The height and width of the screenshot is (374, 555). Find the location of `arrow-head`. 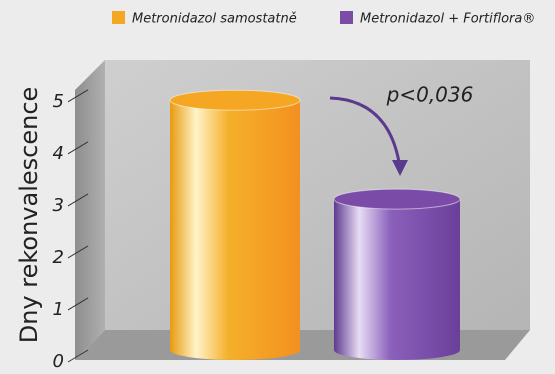

arrow-head is located at coordinates (400, 168).